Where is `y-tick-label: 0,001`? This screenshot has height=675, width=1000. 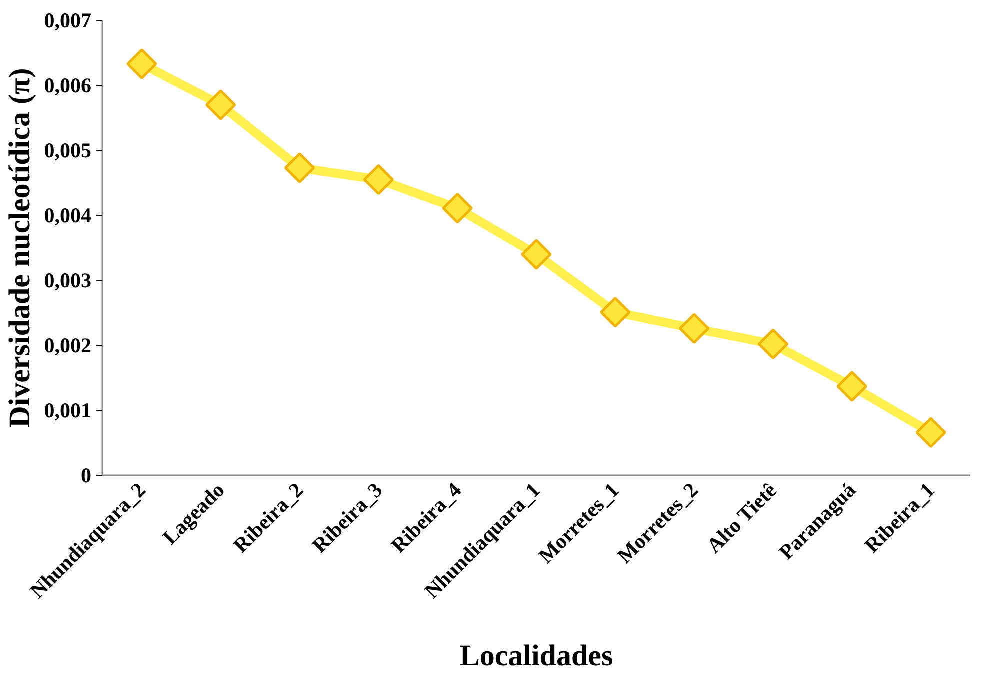
y-tick-label: 0,001 is located at coordinates (68, 410).